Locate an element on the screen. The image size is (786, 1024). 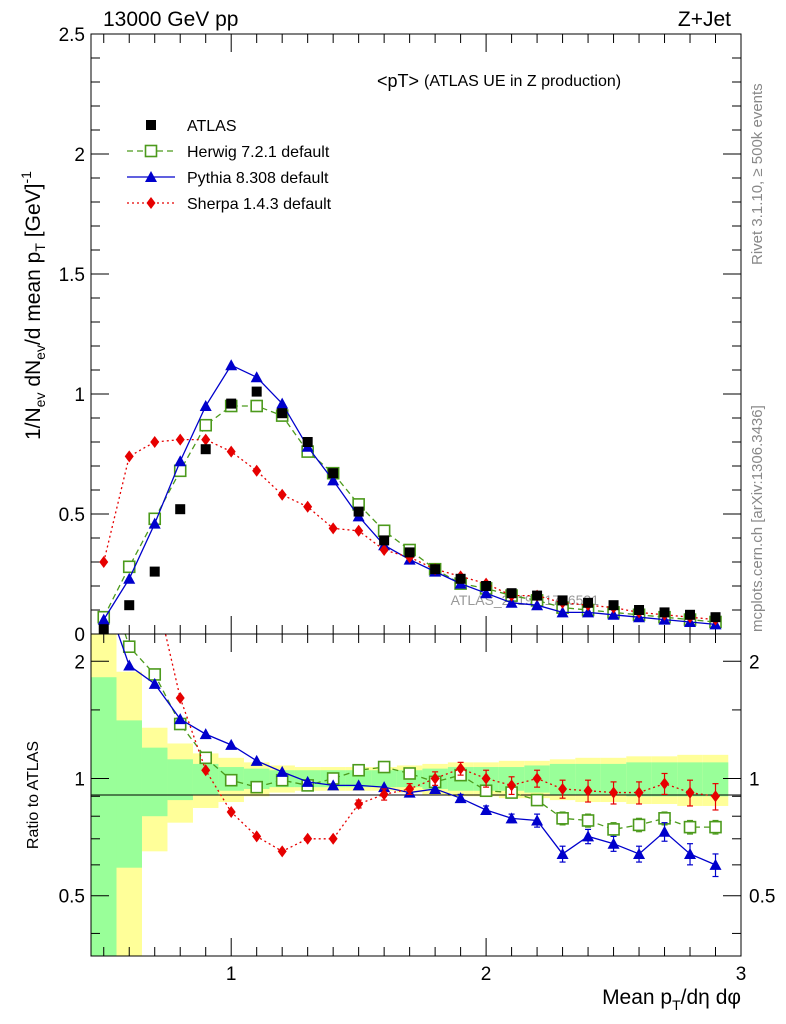
ratio-y-tick-label: 1 is located at coordinates (79, 779).